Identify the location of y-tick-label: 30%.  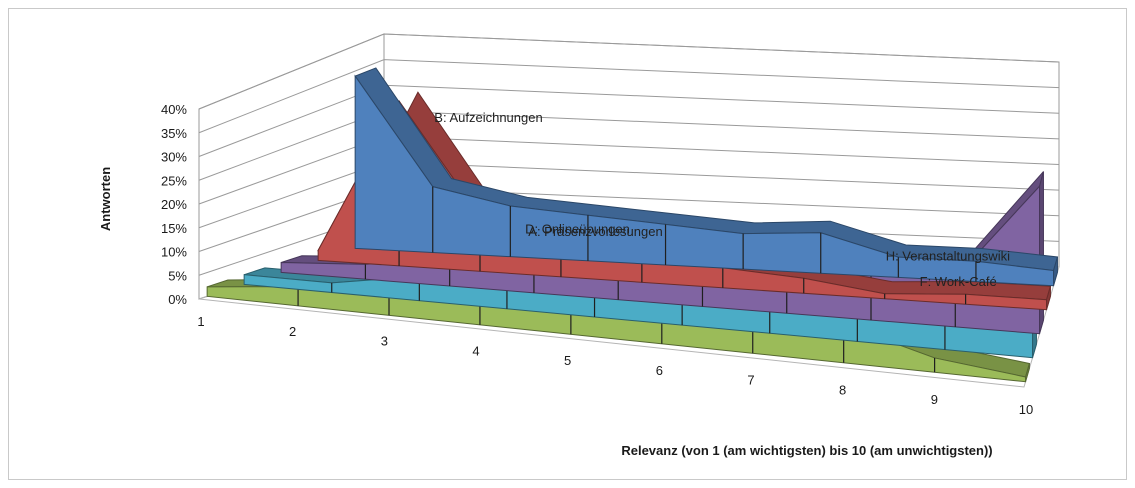
(174, 157).